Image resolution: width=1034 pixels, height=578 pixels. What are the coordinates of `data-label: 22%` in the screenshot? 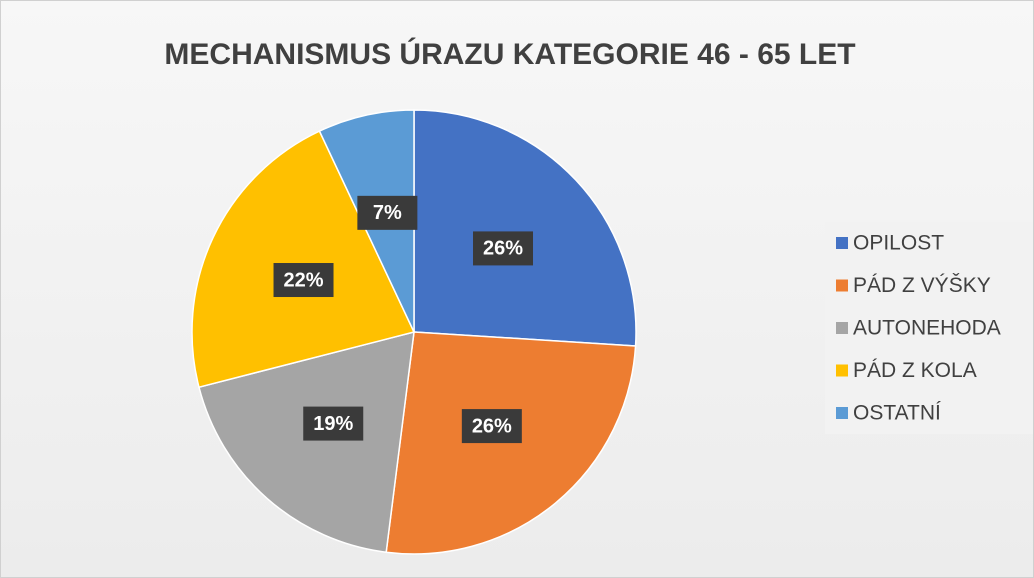 It's located at (304, 280).